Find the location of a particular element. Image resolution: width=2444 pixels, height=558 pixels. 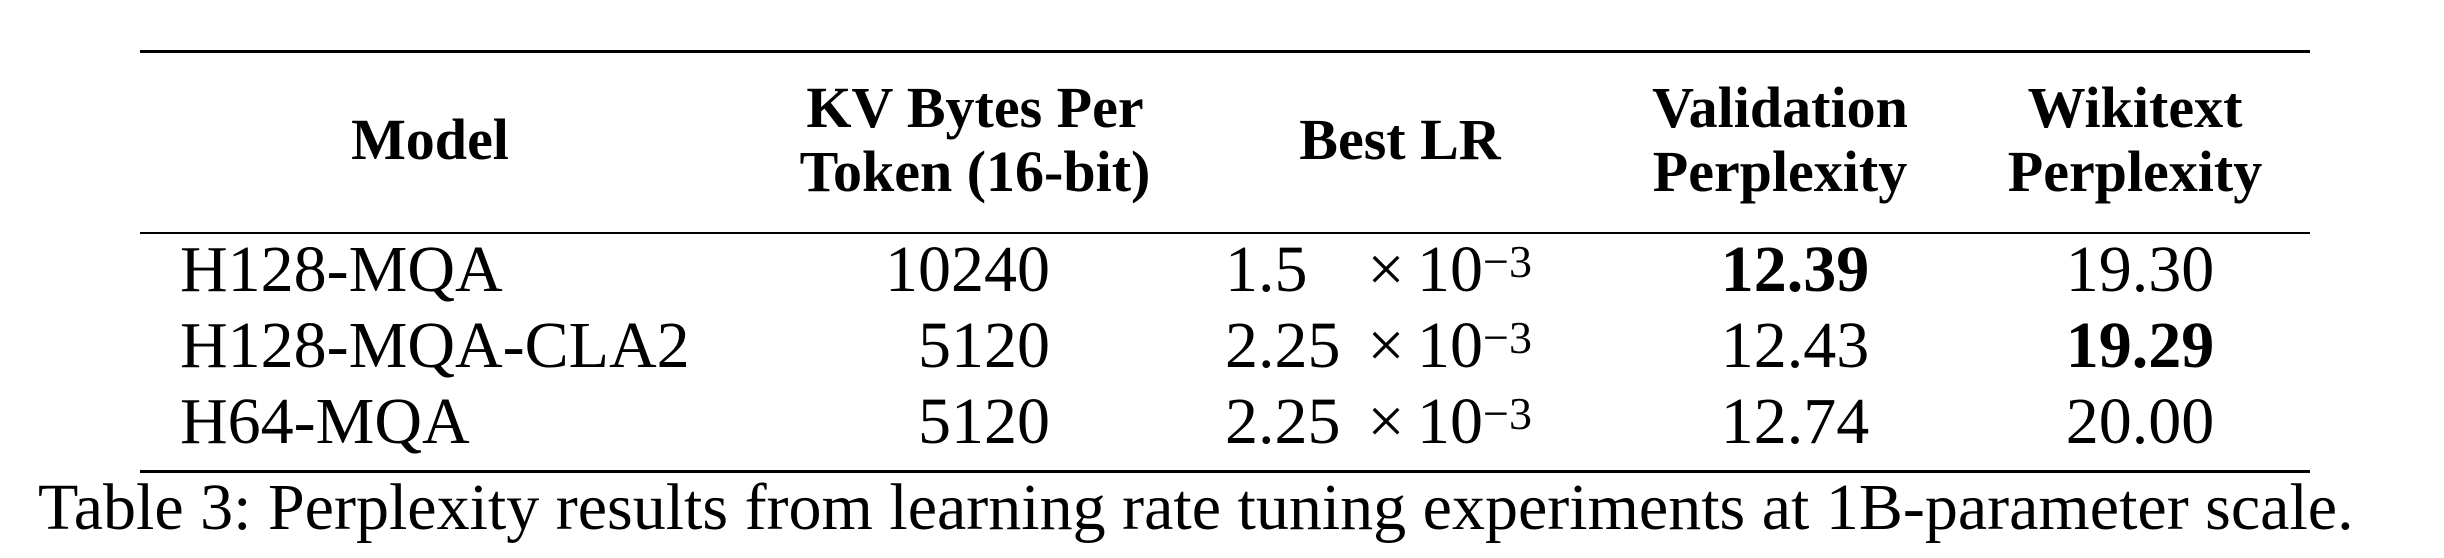

header-wikitext-line-2: Perplexity is located at coordinates (2135, 171).